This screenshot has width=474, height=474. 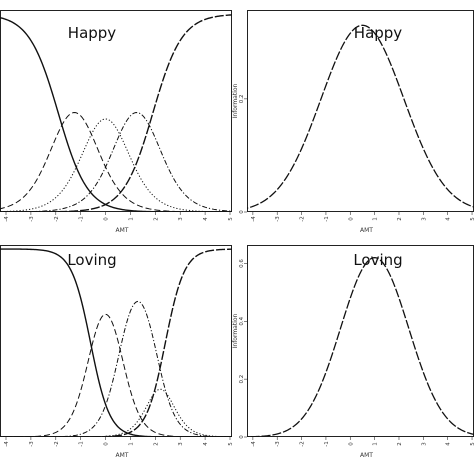 What do you see at coordinates (242, 320) in the screenshot?
I see `y-tick-label: 0.4` at bounding box center [242, 320].